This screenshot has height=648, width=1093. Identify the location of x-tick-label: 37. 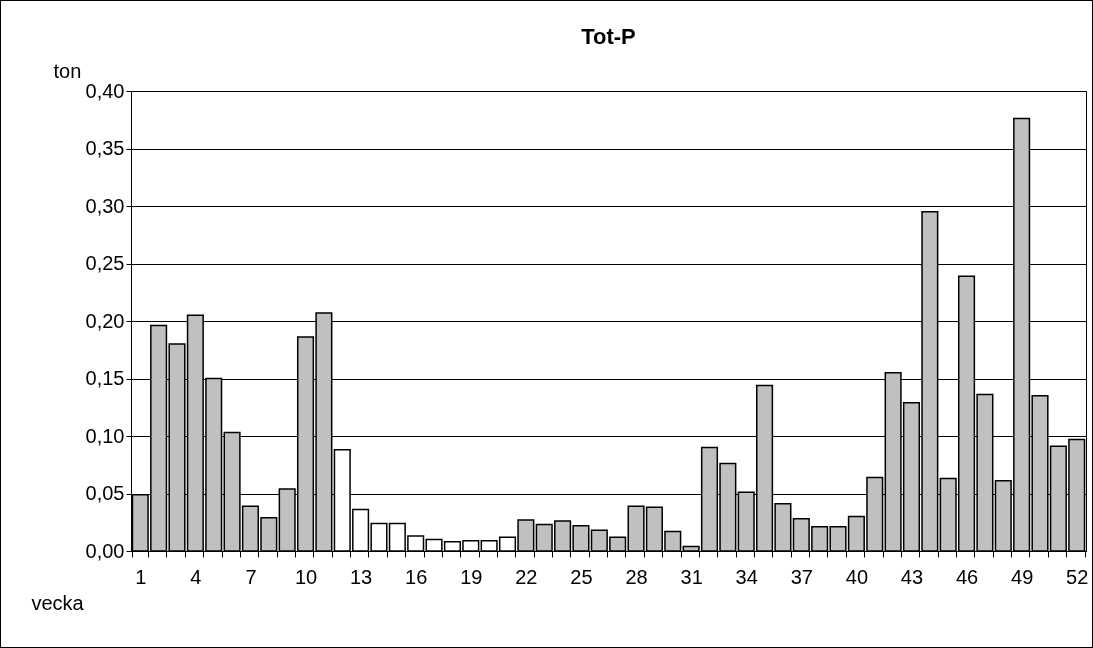
(801, 576).